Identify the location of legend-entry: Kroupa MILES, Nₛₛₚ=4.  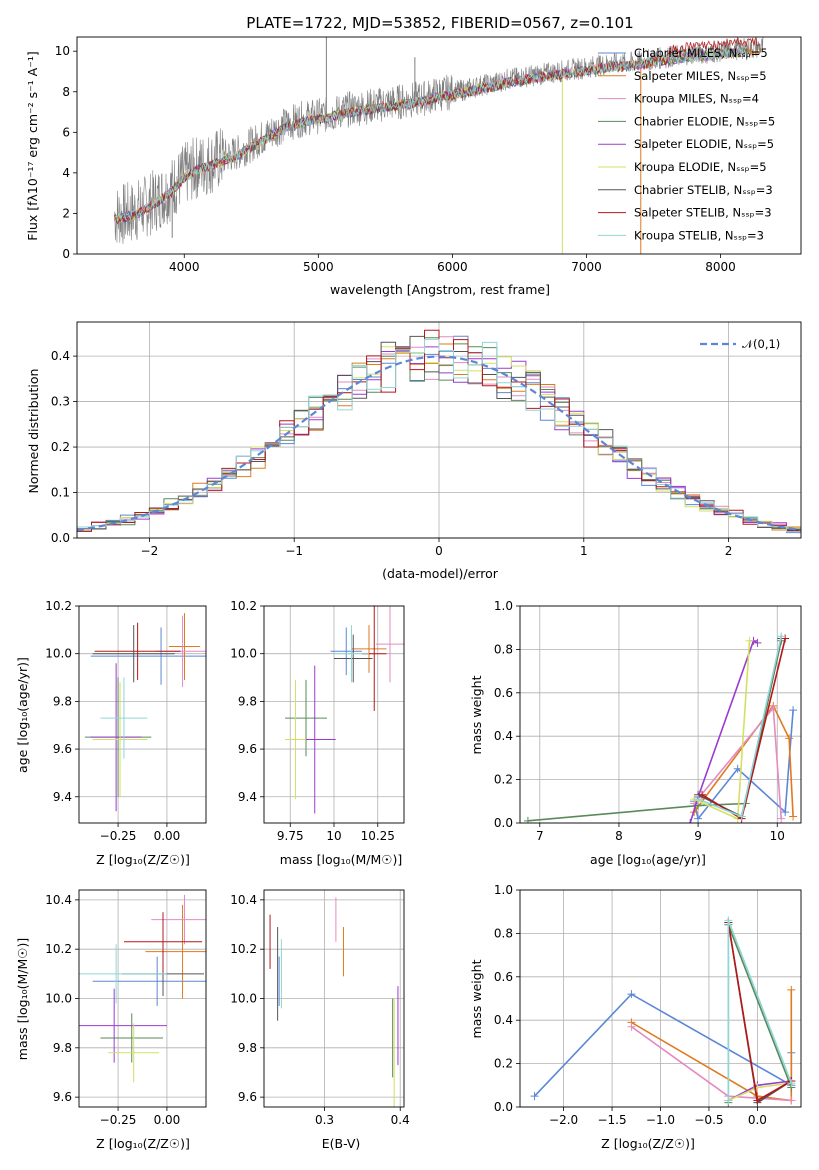
(696, 99).